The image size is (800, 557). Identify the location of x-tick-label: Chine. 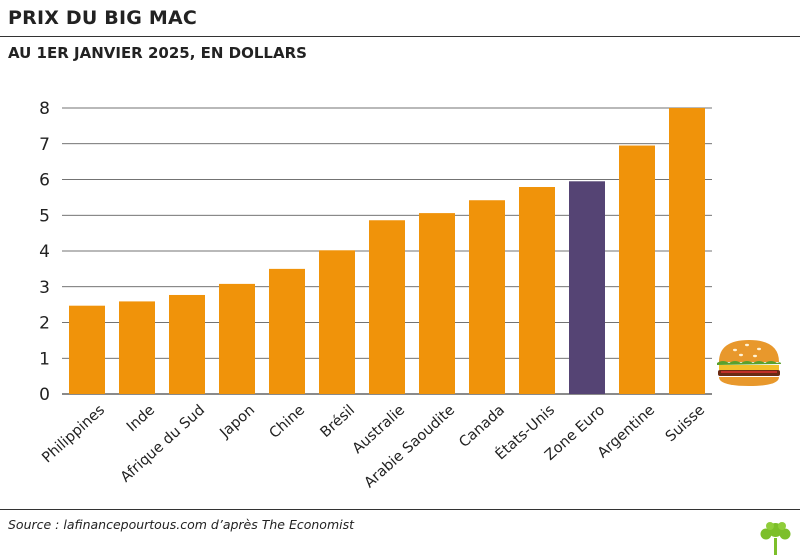
(288, 422).